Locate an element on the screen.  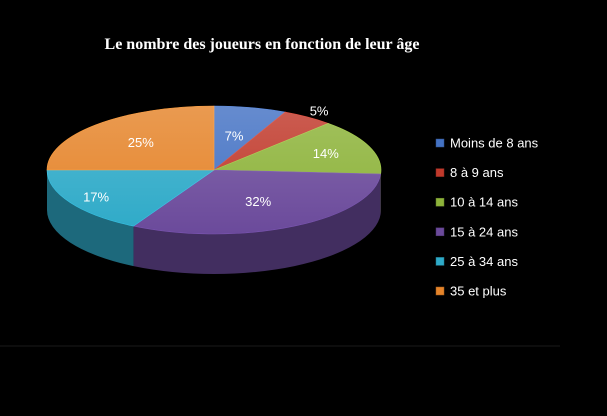
legend-label-3: 10 à 14 ans is located at coordinates (484, 202).